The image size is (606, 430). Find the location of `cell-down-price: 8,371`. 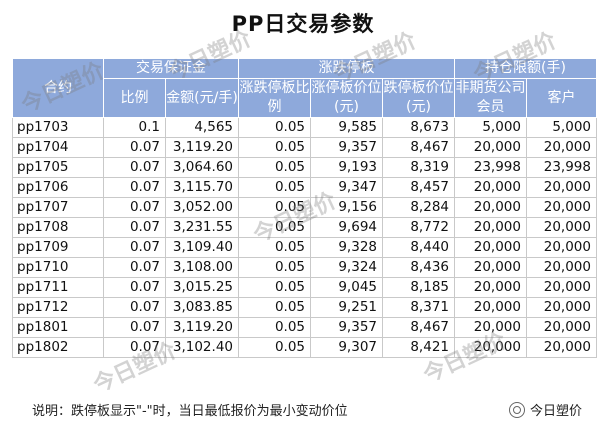

cell-down-price: 8,371 is located at coordinates (418, 307).